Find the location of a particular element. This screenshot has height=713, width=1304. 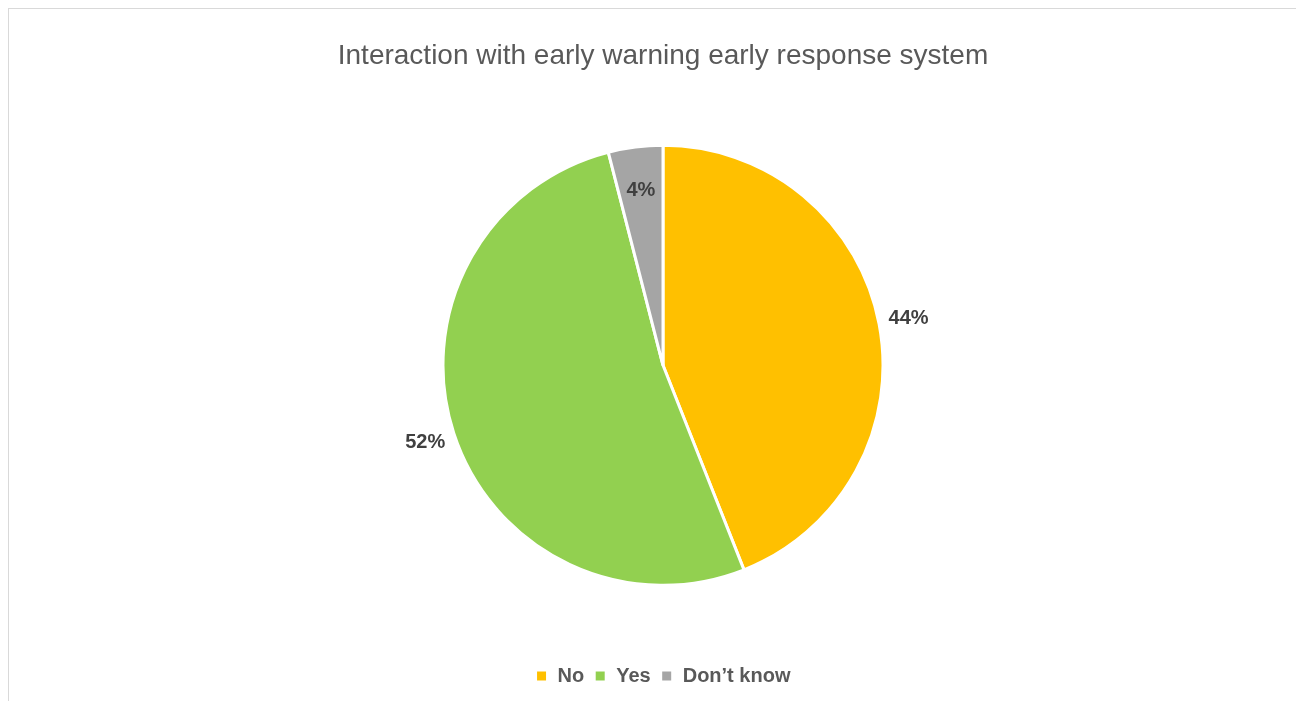

legend-label: Don’t know is located at coordinates (736, 674).